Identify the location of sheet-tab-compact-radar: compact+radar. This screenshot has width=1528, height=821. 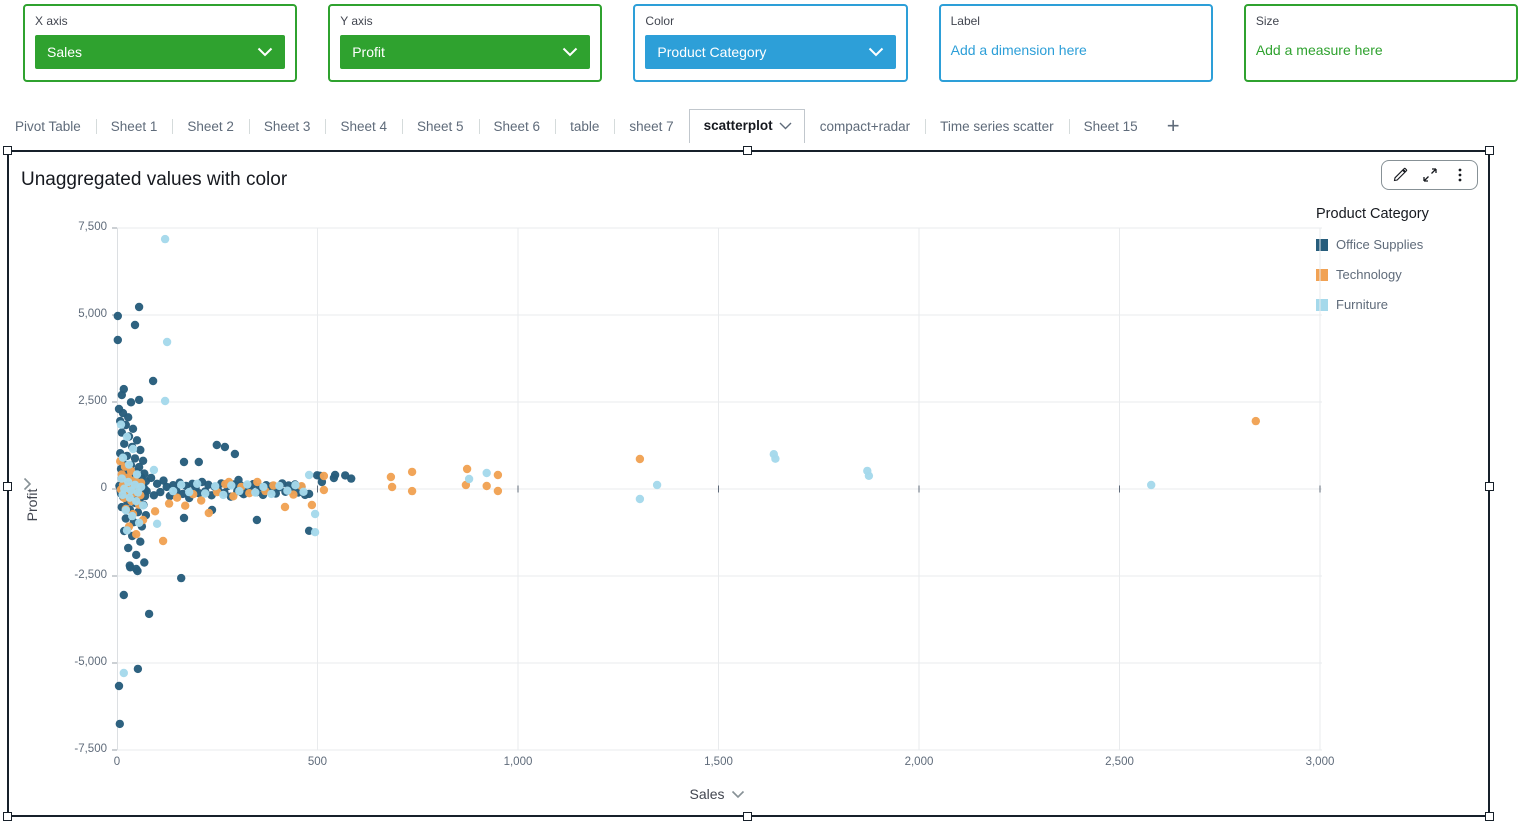
(865, 126).